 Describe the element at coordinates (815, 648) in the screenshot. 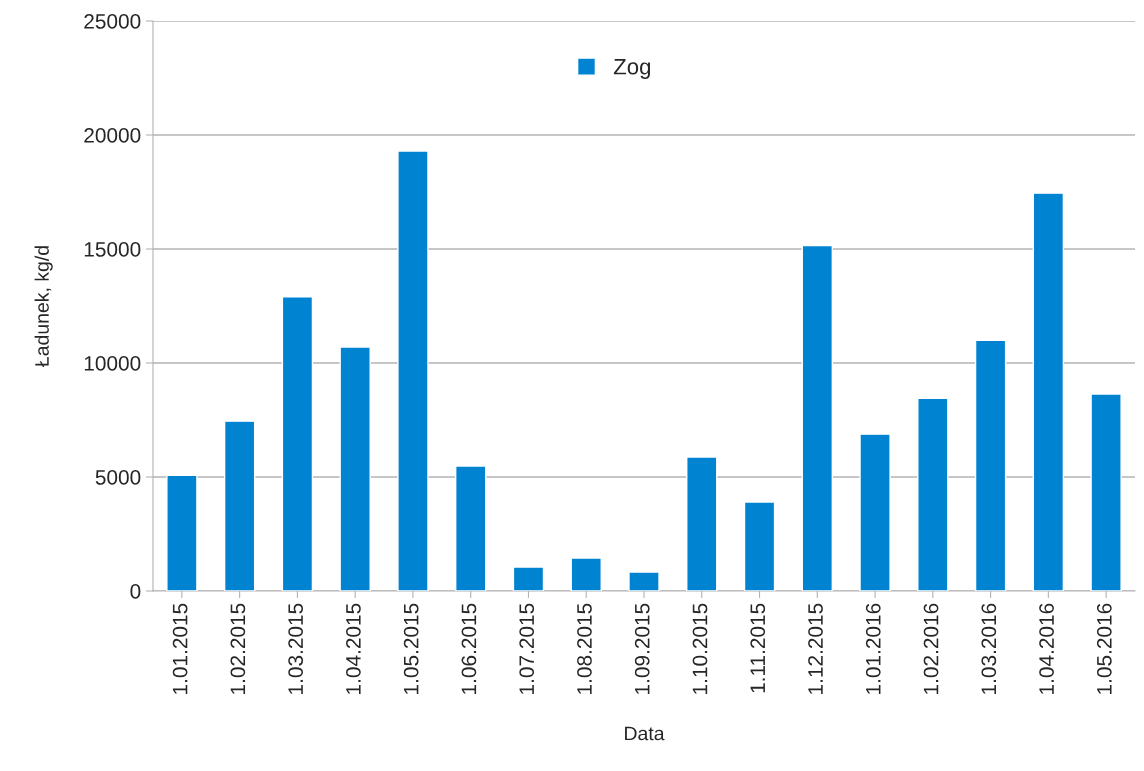

I see `x-tick-label: 1.12.2015` at that location.